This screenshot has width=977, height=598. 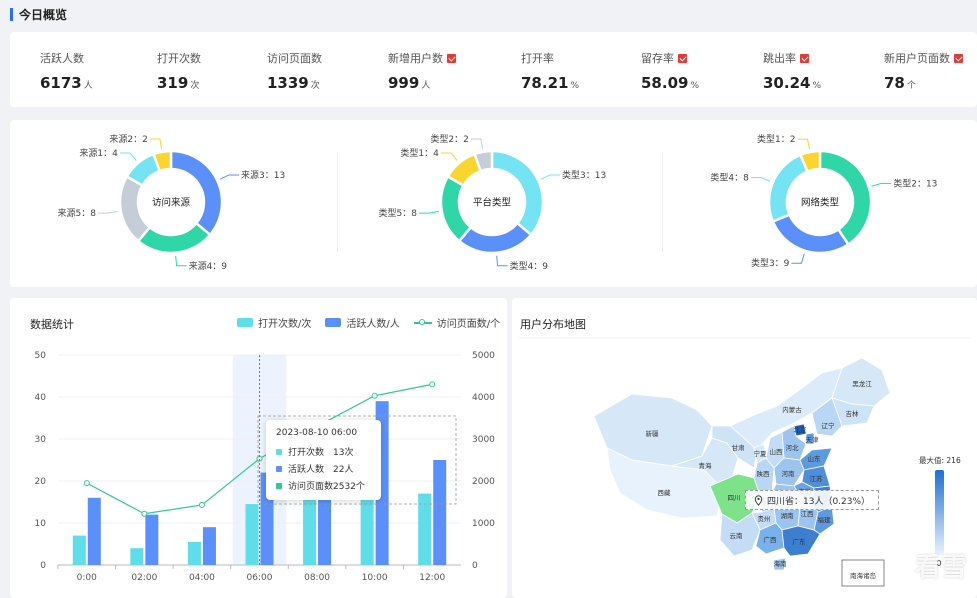 What do you see at coordinates (285, 324) in the screenshot?
I see `legend-label: 打开次数/次` at bounding box center [285, 324].